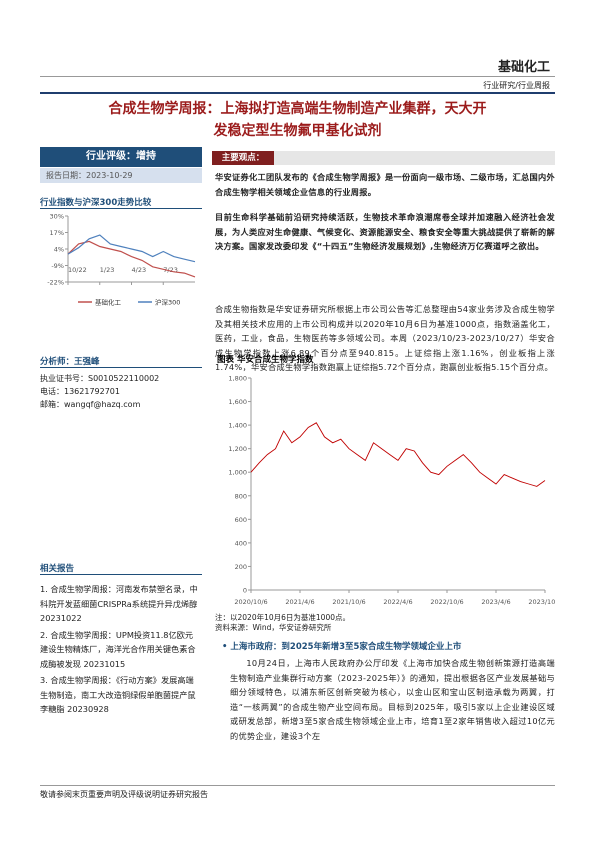 The width and height of the screenshot is (595, 842). What do you see at coordinates (348, 602) in the screenshot?
I see `x-tick-label: 2021/10/6` at bounding box center [348, 602].